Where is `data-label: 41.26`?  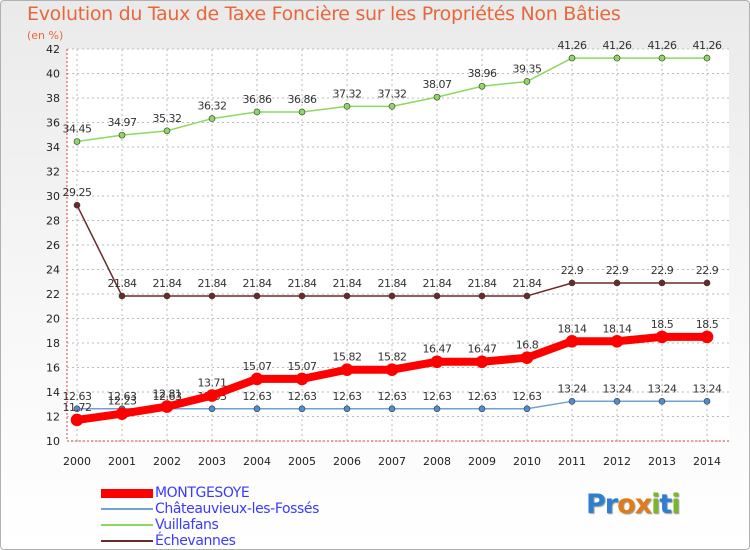 data-label: 41.26 is located at coordinates (707, 45).